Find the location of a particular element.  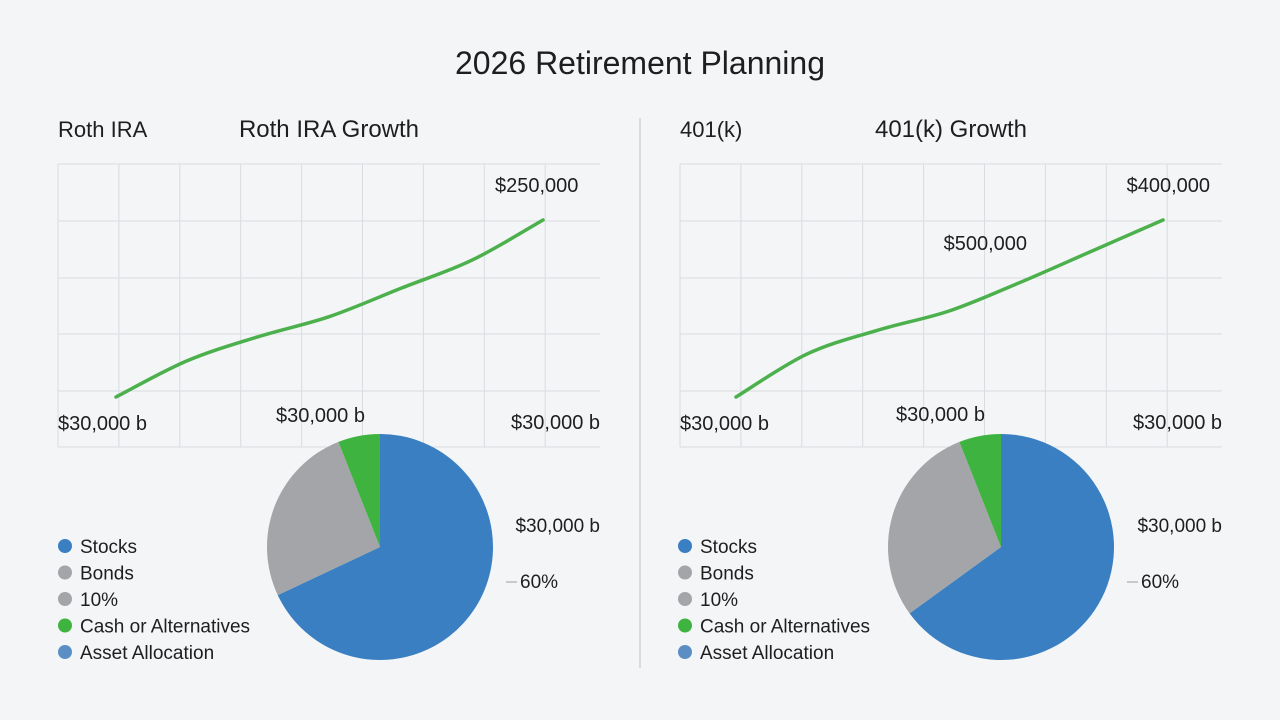

data-label: $500,000 is located at coordinates (985, 244).